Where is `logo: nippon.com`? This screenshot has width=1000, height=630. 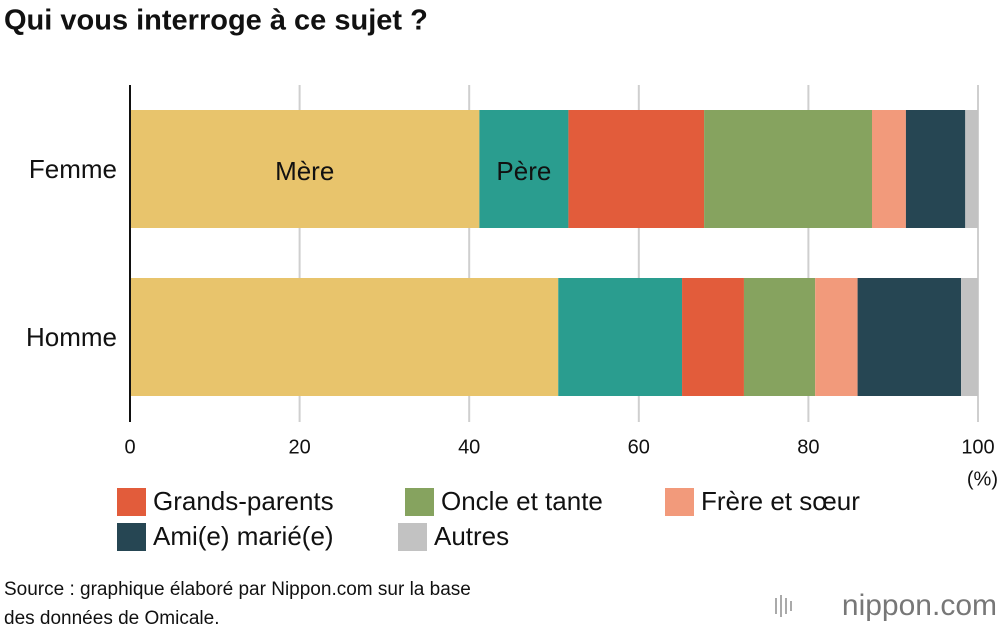
logo: nippon.com is located at coordinates (919, 605).